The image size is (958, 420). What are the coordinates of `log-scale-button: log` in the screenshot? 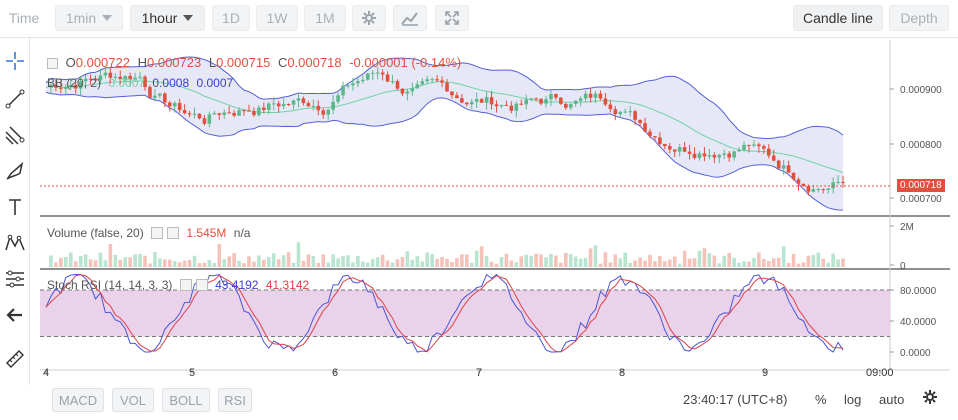 It's located at (853, 399).